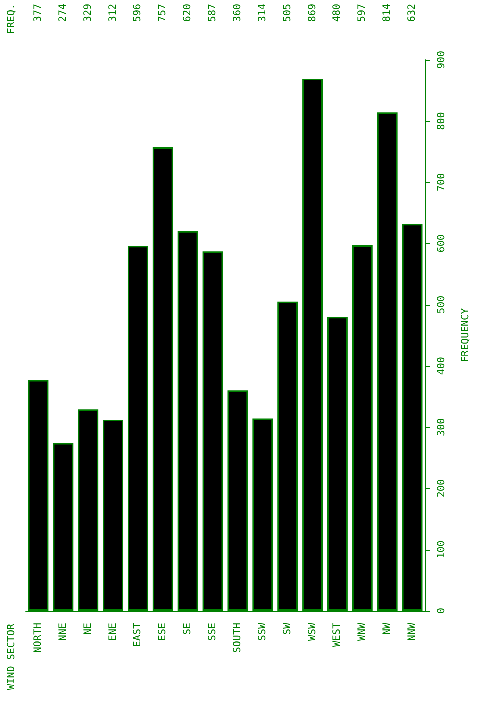 This screenshot has width=479, height=728. I want to click on y-tick-label: 600, so click(442, 243).